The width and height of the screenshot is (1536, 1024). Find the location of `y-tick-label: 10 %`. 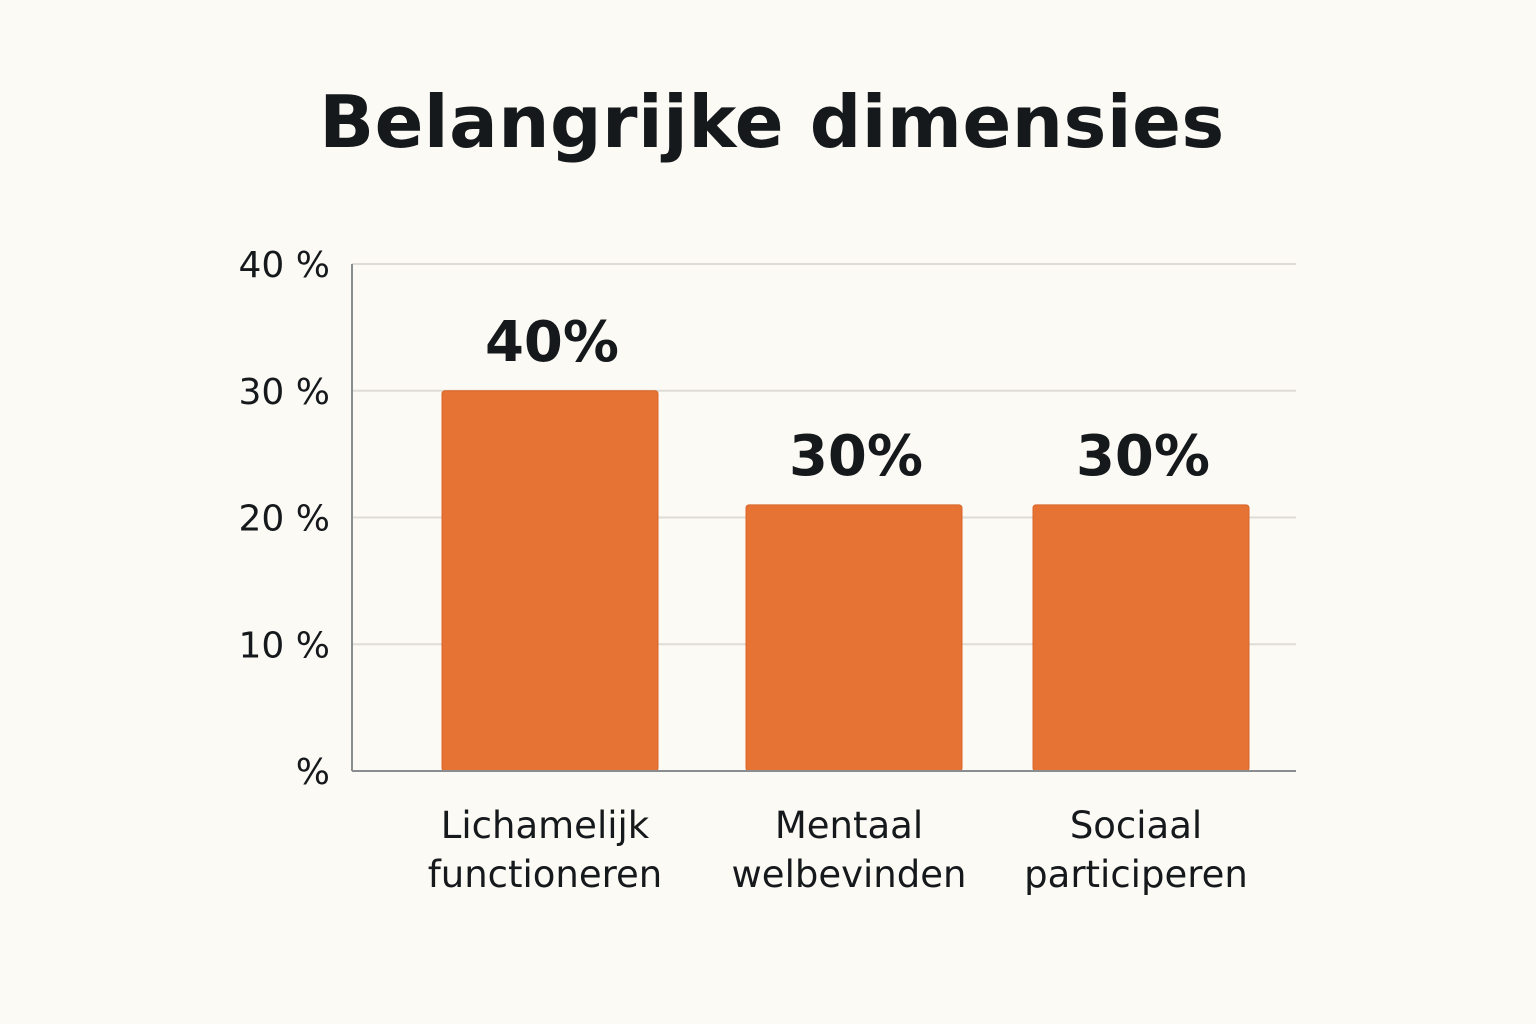

y-tick-label: 10 % is located at coordinates (284, 645).